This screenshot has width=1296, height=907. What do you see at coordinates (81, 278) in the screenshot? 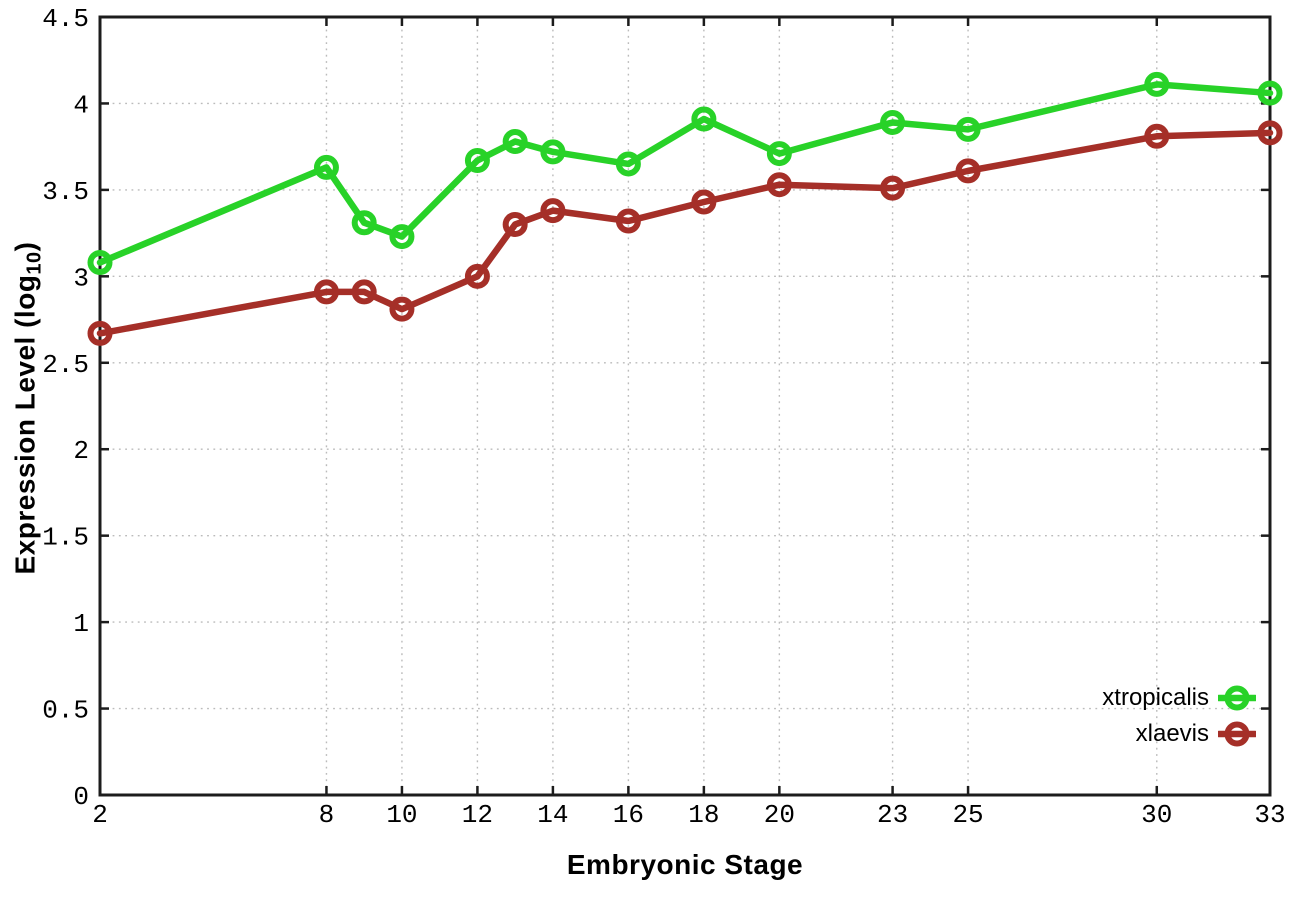
I see `y-tick-label-3: 3` at bounding box center [81, 278].